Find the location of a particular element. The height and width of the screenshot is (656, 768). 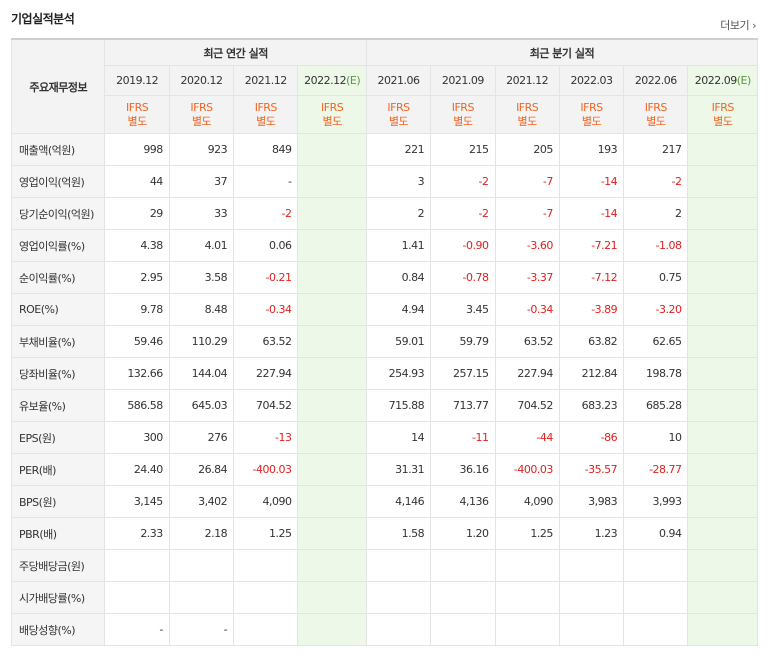

table-row: 당기순이익(억원) 29 33 -2 2 -2 -7 -14 2 is located at coordinates (384, 213).